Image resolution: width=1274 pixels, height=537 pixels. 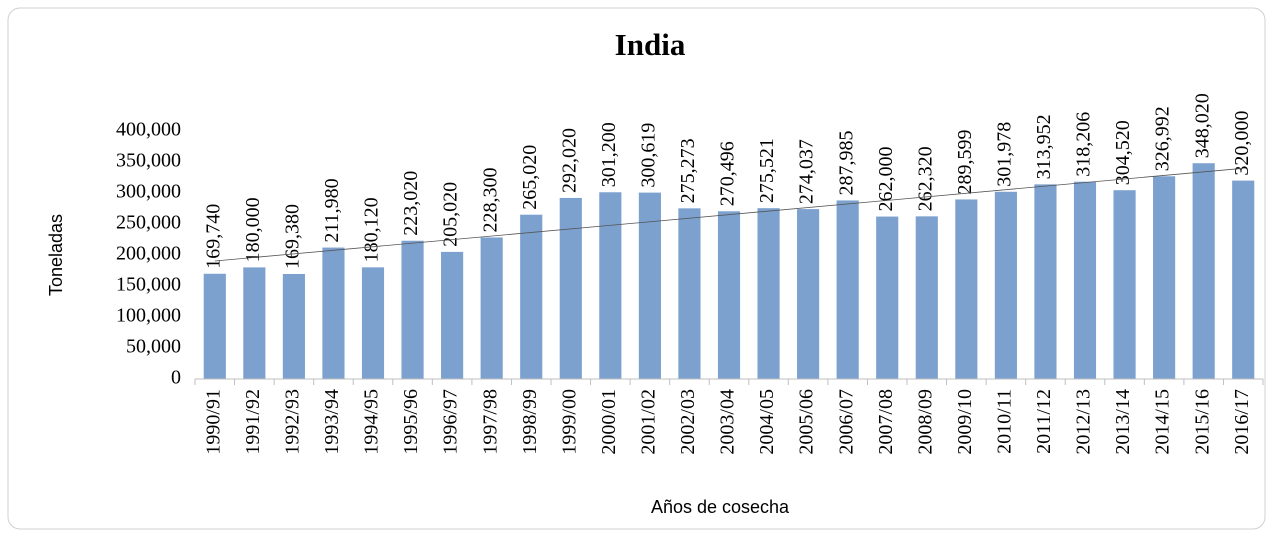 What do you see at coordinates (148, 192) in the screenshot?
I see `y-tick-label: 300,000` at bounding box center [148, 192].